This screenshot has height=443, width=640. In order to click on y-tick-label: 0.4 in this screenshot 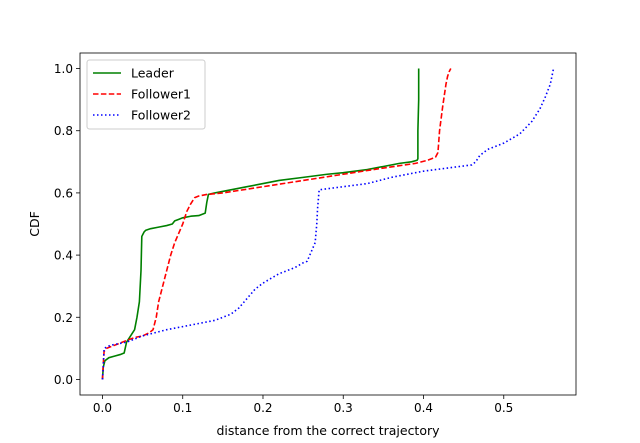, I will do `click(63, 256)`.